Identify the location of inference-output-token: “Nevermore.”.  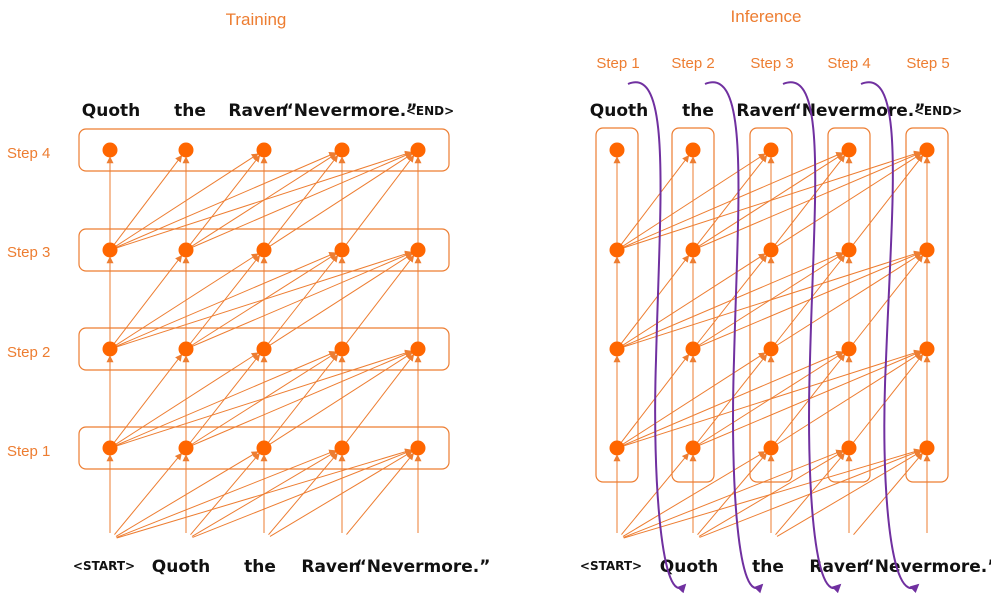
(858, 111).